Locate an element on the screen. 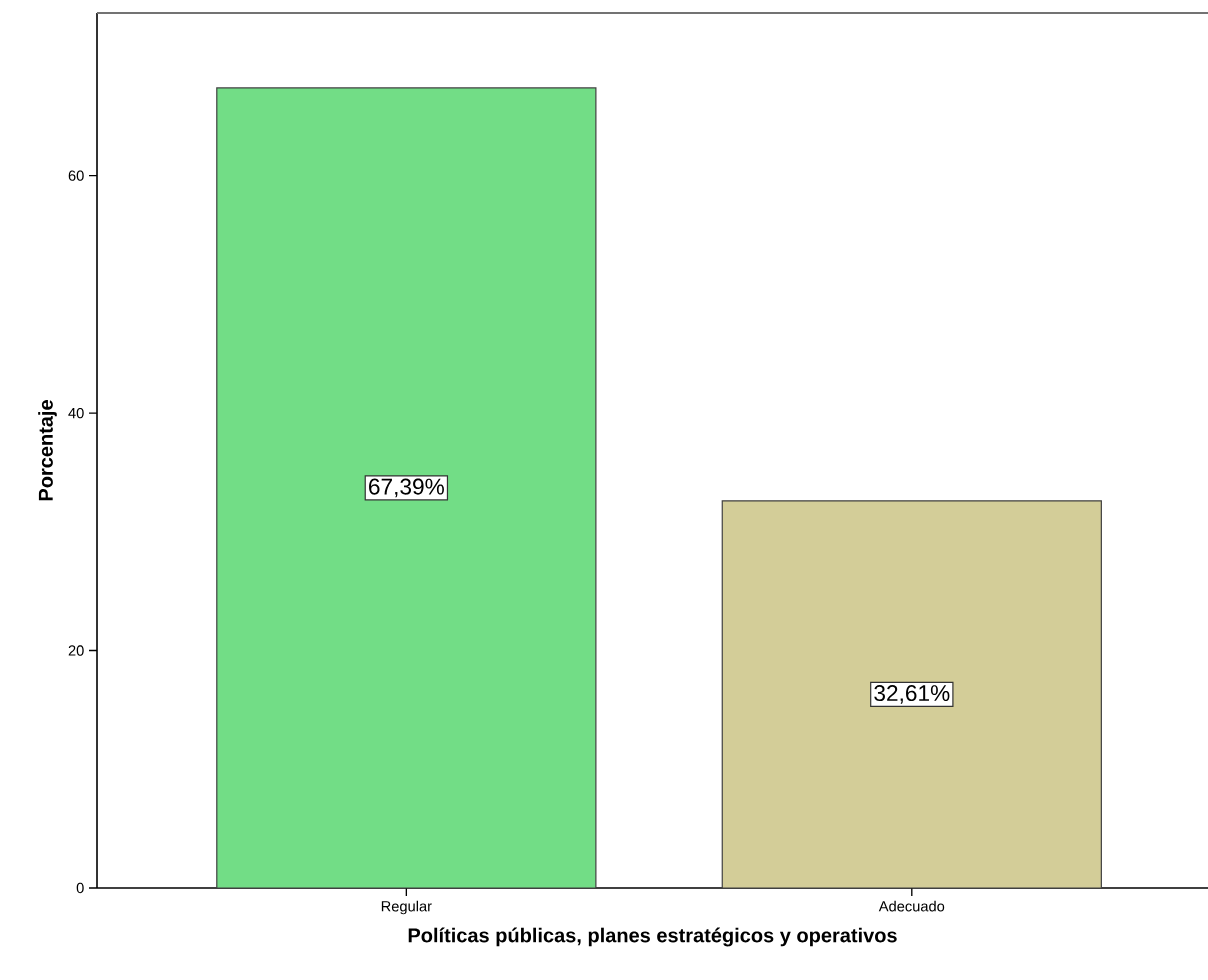 The height and width of the screenshot is (980, 1208). data-label: 32,61% is located at coordinates (912, 694).